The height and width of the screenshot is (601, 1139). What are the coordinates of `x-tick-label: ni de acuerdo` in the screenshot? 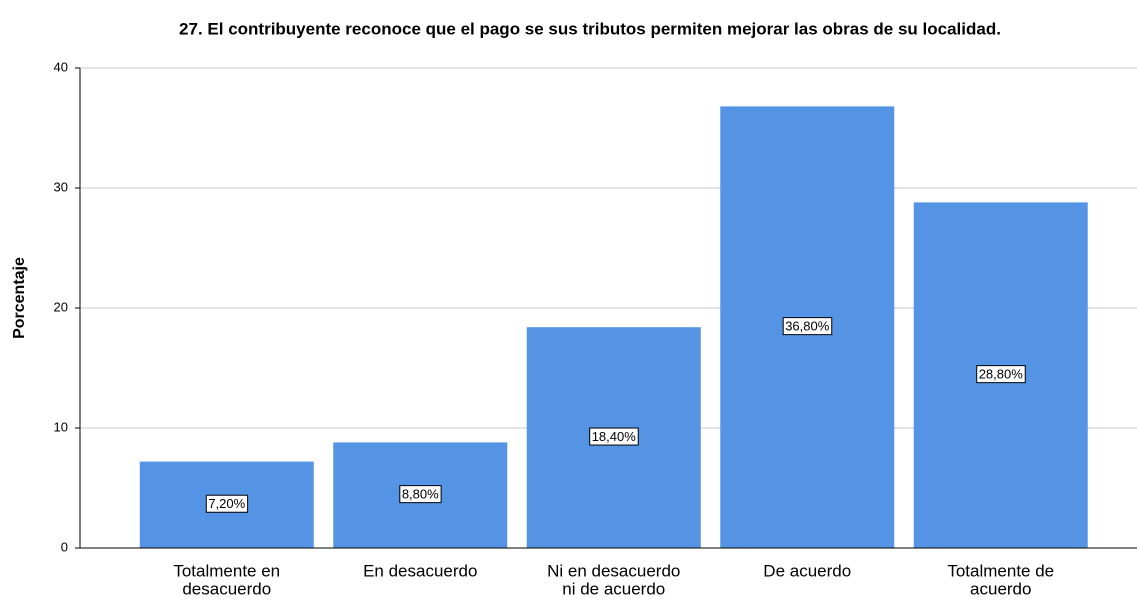 It's located at (613, 588).